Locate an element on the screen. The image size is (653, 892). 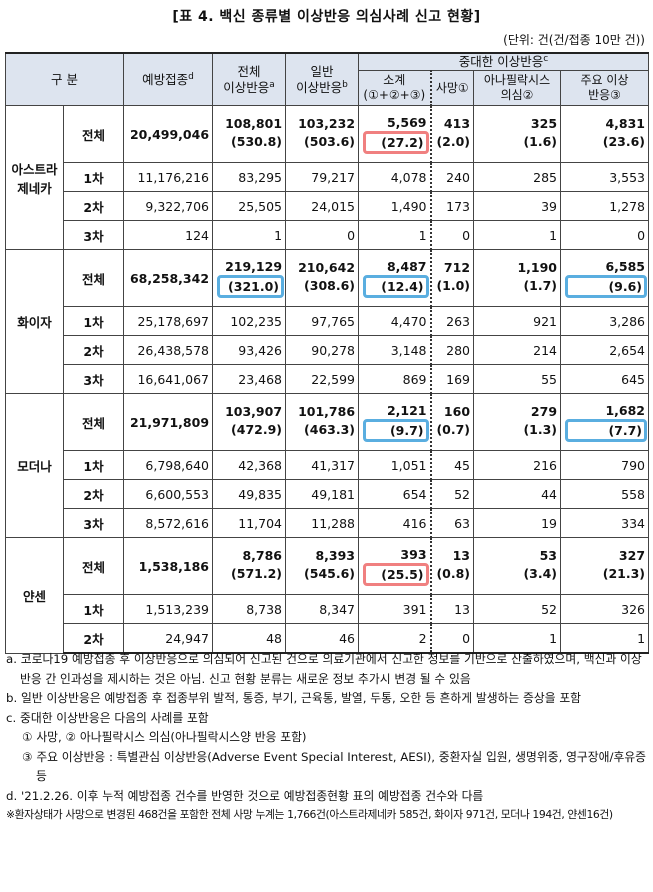
count: 285 is located at coordinates (545, 177).